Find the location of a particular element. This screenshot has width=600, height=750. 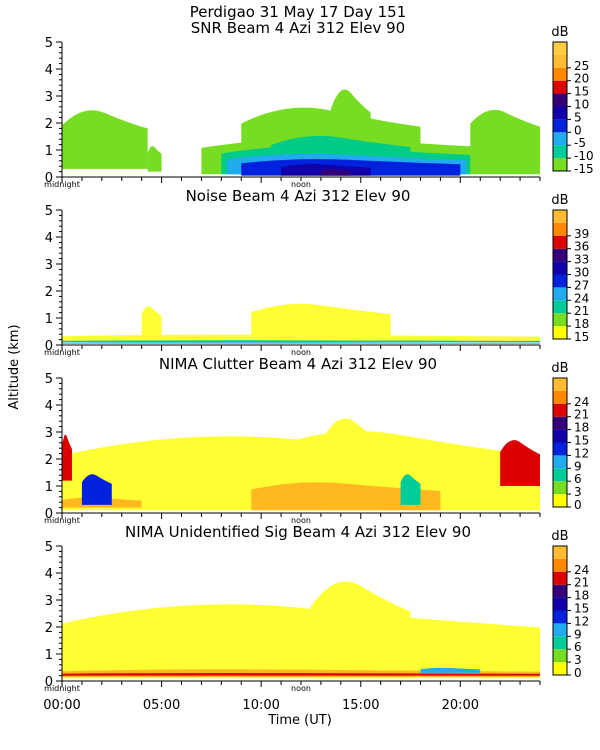

heatmap-regions is located at coordinates (301, 630).